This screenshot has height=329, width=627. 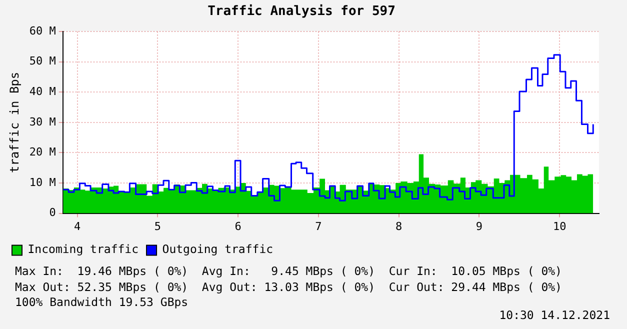 What do you see at coordinates (559, 226) in the screenshot?
I see `x-tick-label: 10` at bounding box center [559, 226].